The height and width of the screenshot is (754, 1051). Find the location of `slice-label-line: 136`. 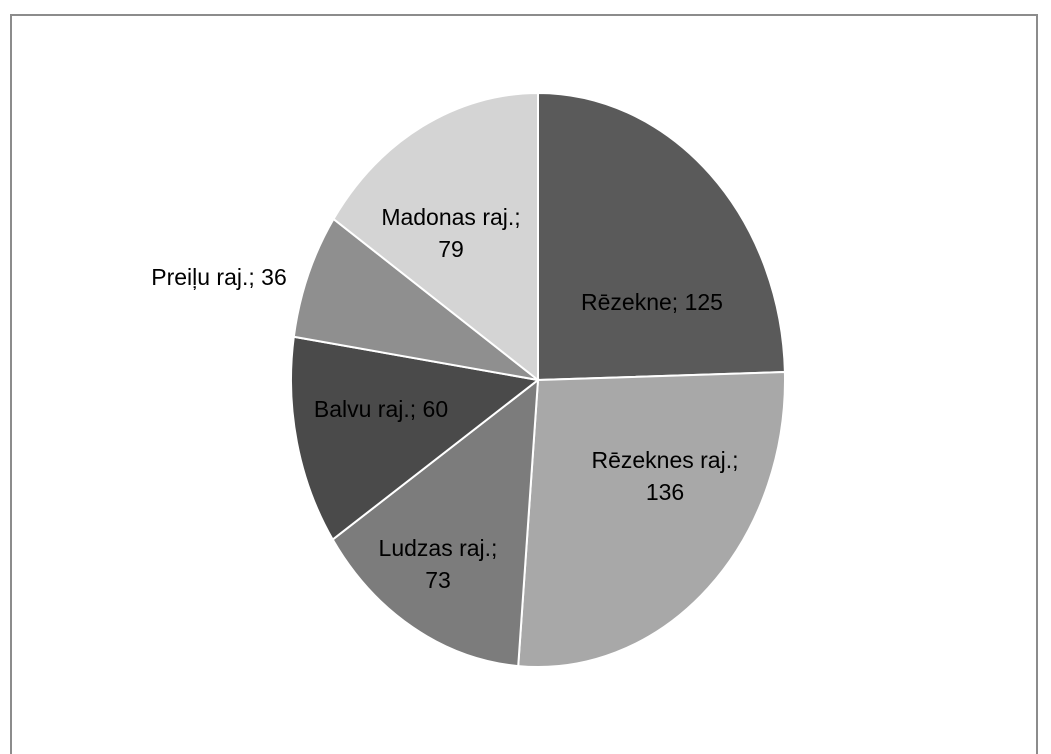

slice-label-line: 136 is located at coordinates (665, 492).